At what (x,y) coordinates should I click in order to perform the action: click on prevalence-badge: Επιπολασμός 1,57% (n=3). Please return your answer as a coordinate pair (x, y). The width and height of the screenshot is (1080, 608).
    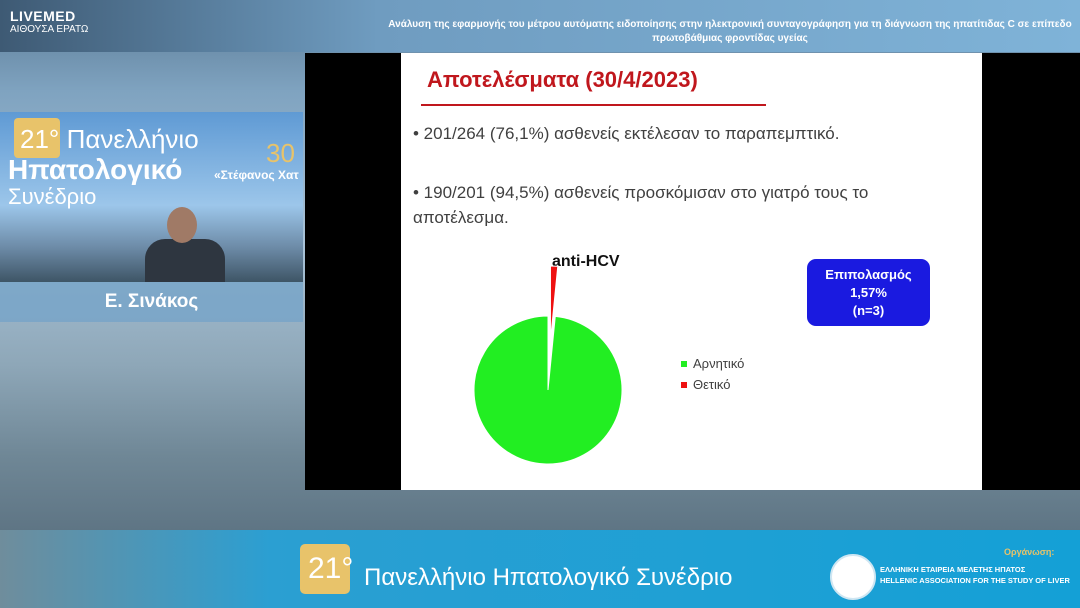
    Looking at the image, I should click on (868, 292).